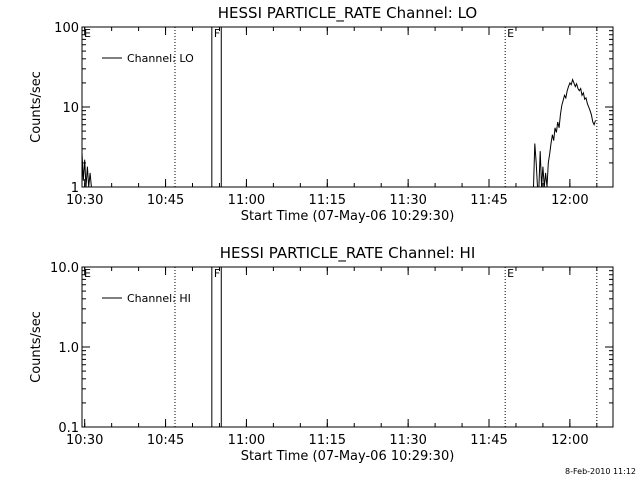 Image resolution: width=640 pixels, height=480 pixels. Describe the element at coordinates (64, 268) in the screenshot. I see `y-tick-label: 10.0` at that location.